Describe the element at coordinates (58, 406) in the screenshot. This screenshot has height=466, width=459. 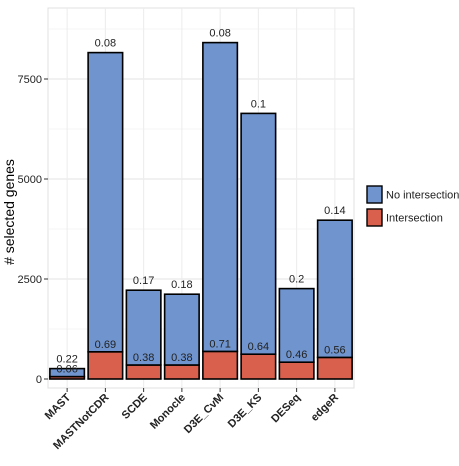
I see `x-tick-label: MAST` at that location.